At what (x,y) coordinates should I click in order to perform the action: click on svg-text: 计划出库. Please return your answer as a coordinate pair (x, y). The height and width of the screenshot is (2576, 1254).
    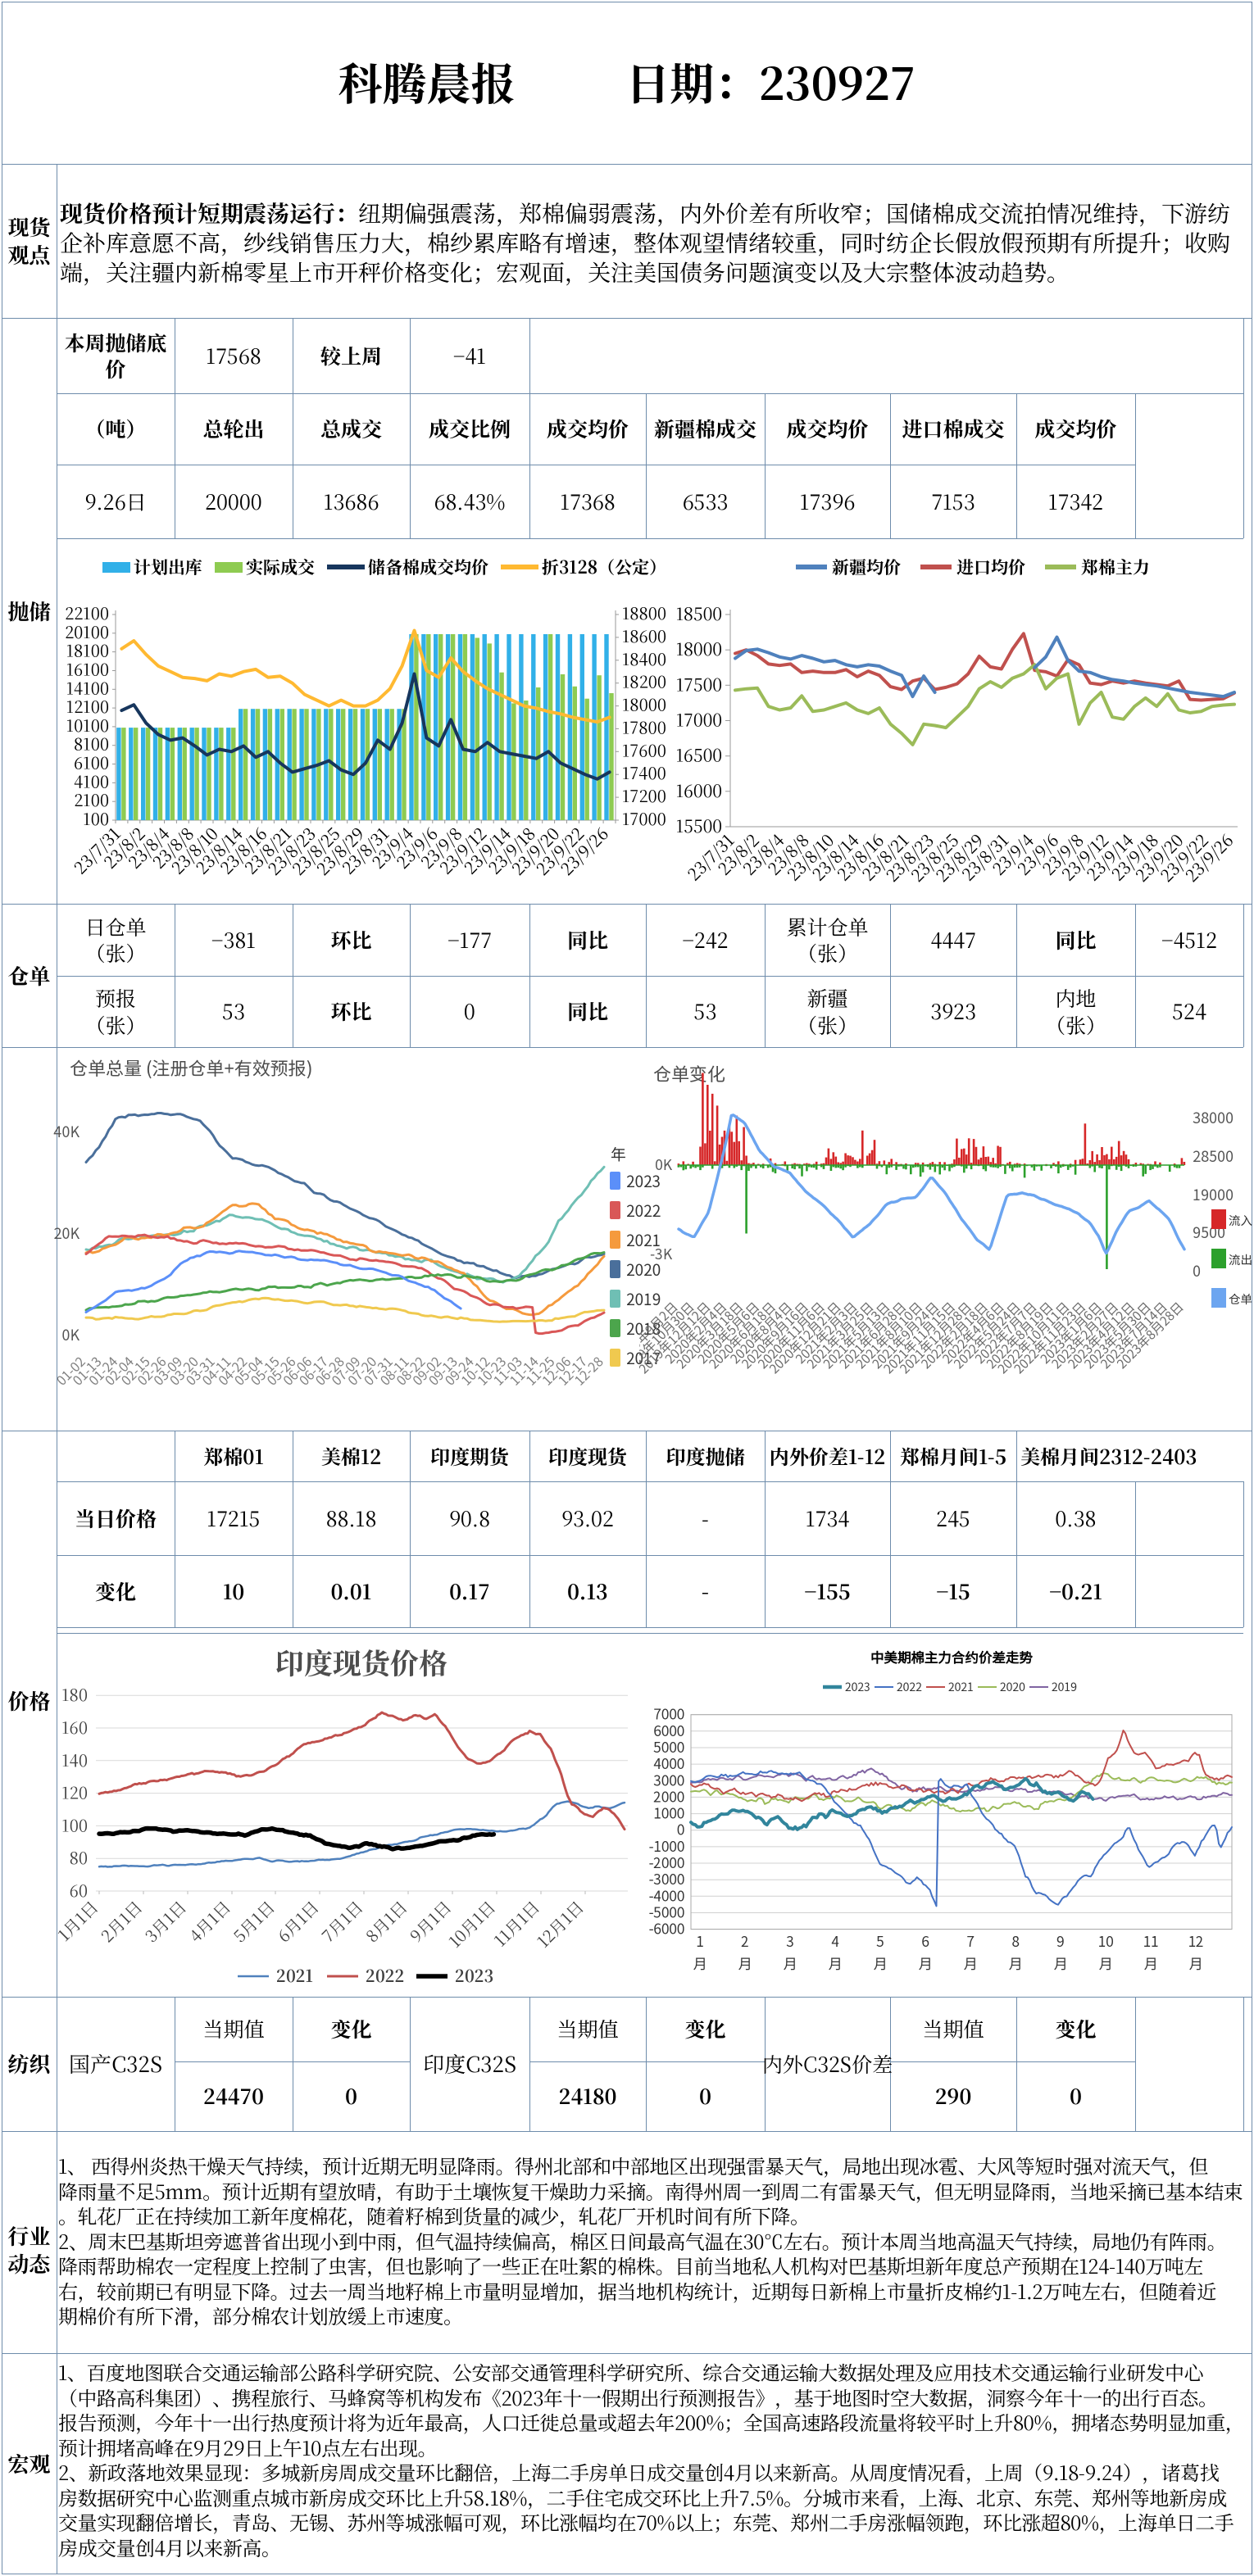
    Looking at the image, I should click on (168, 567).